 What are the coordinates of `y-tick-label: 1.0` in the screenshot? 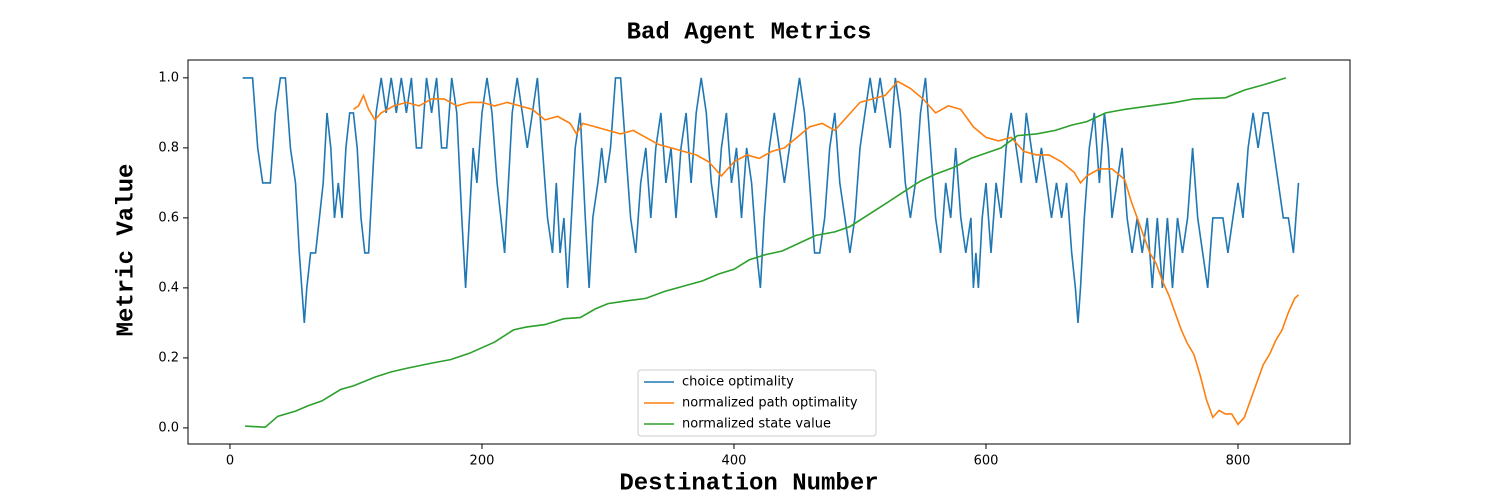 It's located at (168, 77).